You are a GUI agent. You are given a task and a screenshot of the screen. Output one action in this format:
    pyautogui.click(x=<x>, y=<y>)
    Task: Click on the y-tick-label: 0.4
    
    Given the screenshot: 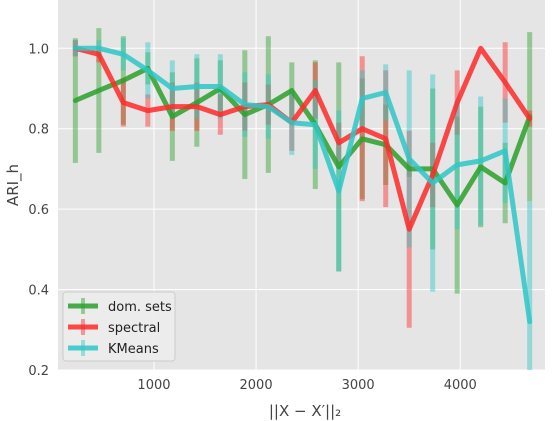 What is the action you would take?
    pyautogui.click(x=38, y=291)
    